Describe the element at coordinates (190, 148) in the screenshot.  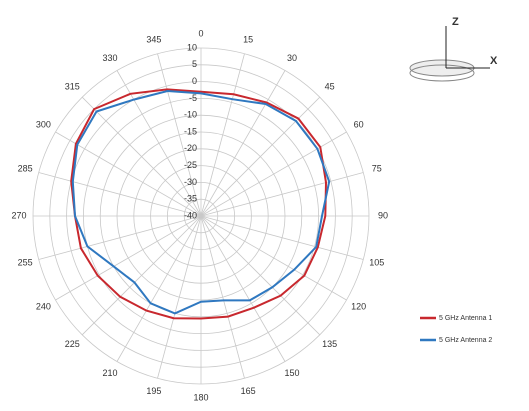
I see `r-tick-label: -20` at that location.